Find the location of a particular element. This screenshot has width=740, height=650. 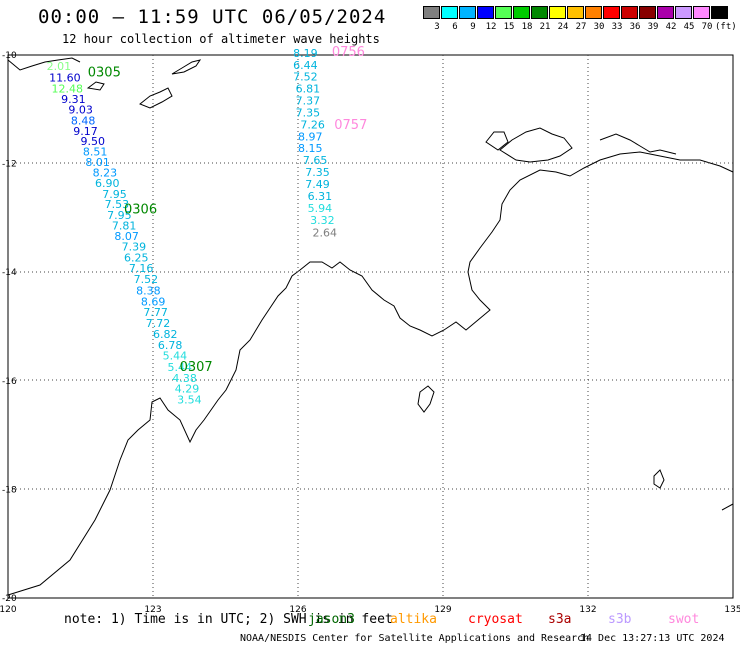

coastline-arnhem is located at coordinates (638, 144).